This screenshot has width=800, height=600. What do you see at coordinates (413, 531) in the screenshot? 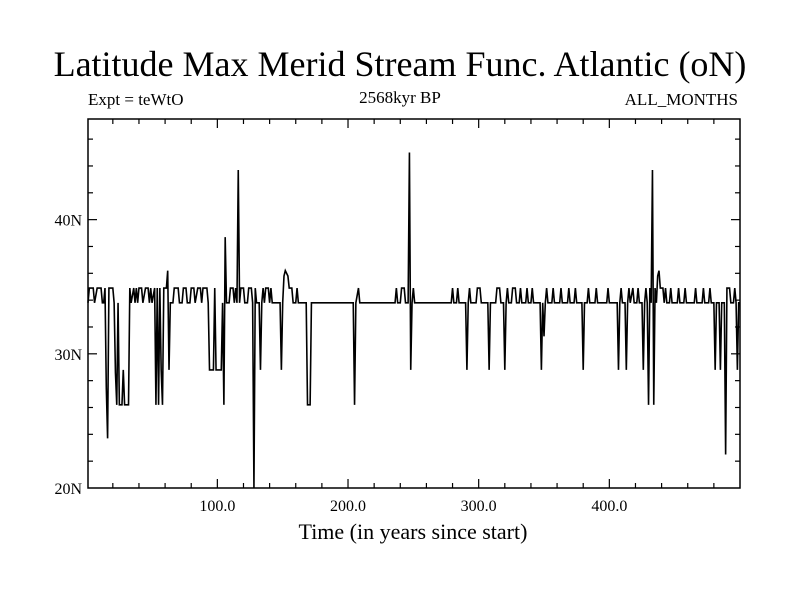
I see `x-axis-label: Time (in years since start)` at bounding box center [413, 531].